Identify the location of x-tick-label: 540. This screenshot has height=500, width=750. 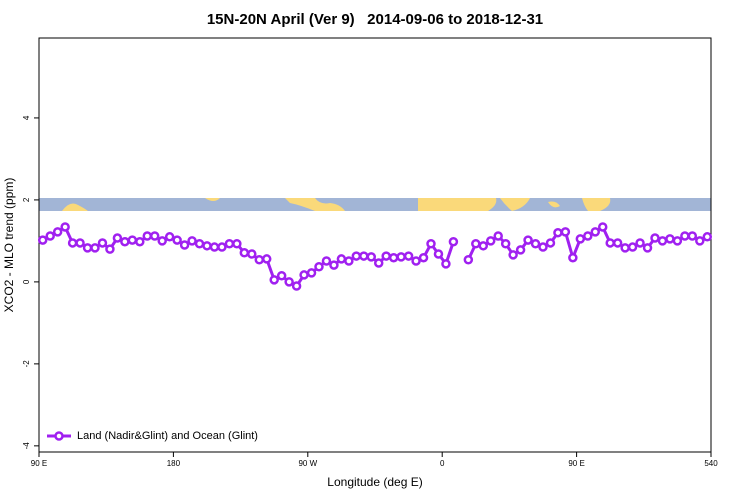
(711, 463).